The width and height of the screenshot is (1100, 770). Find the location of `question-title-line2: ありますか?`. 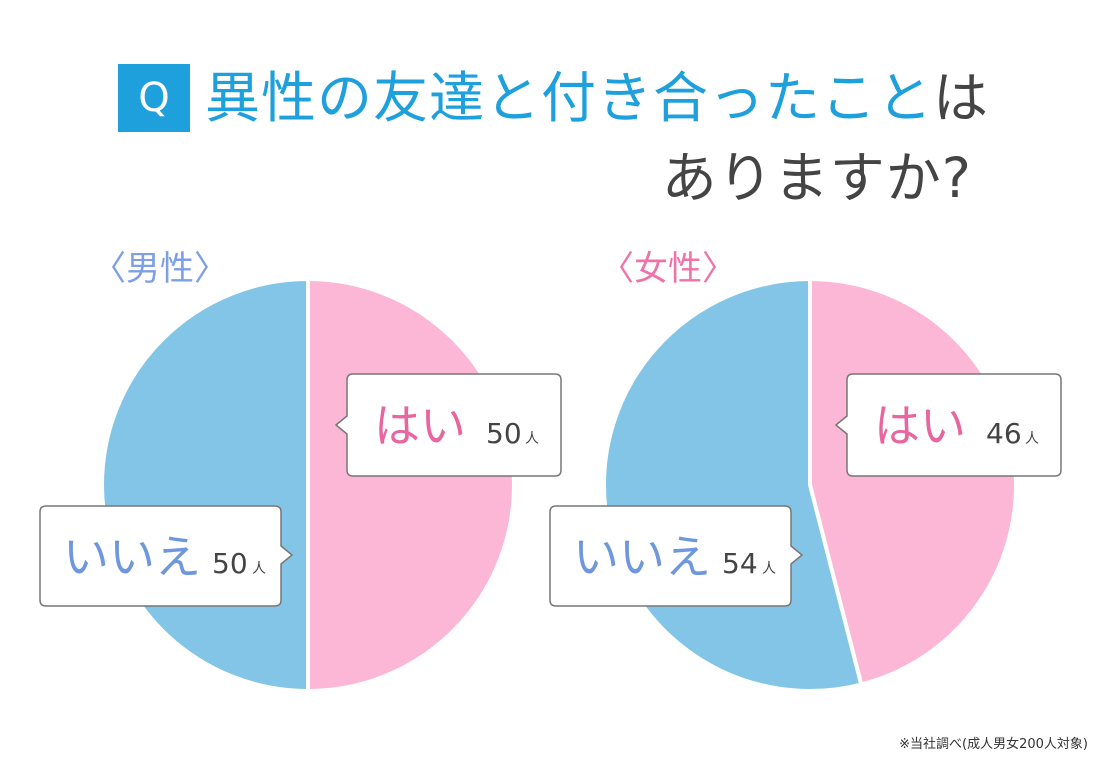

question-title-line2: ありますか? is located at coordinates (816, 178).